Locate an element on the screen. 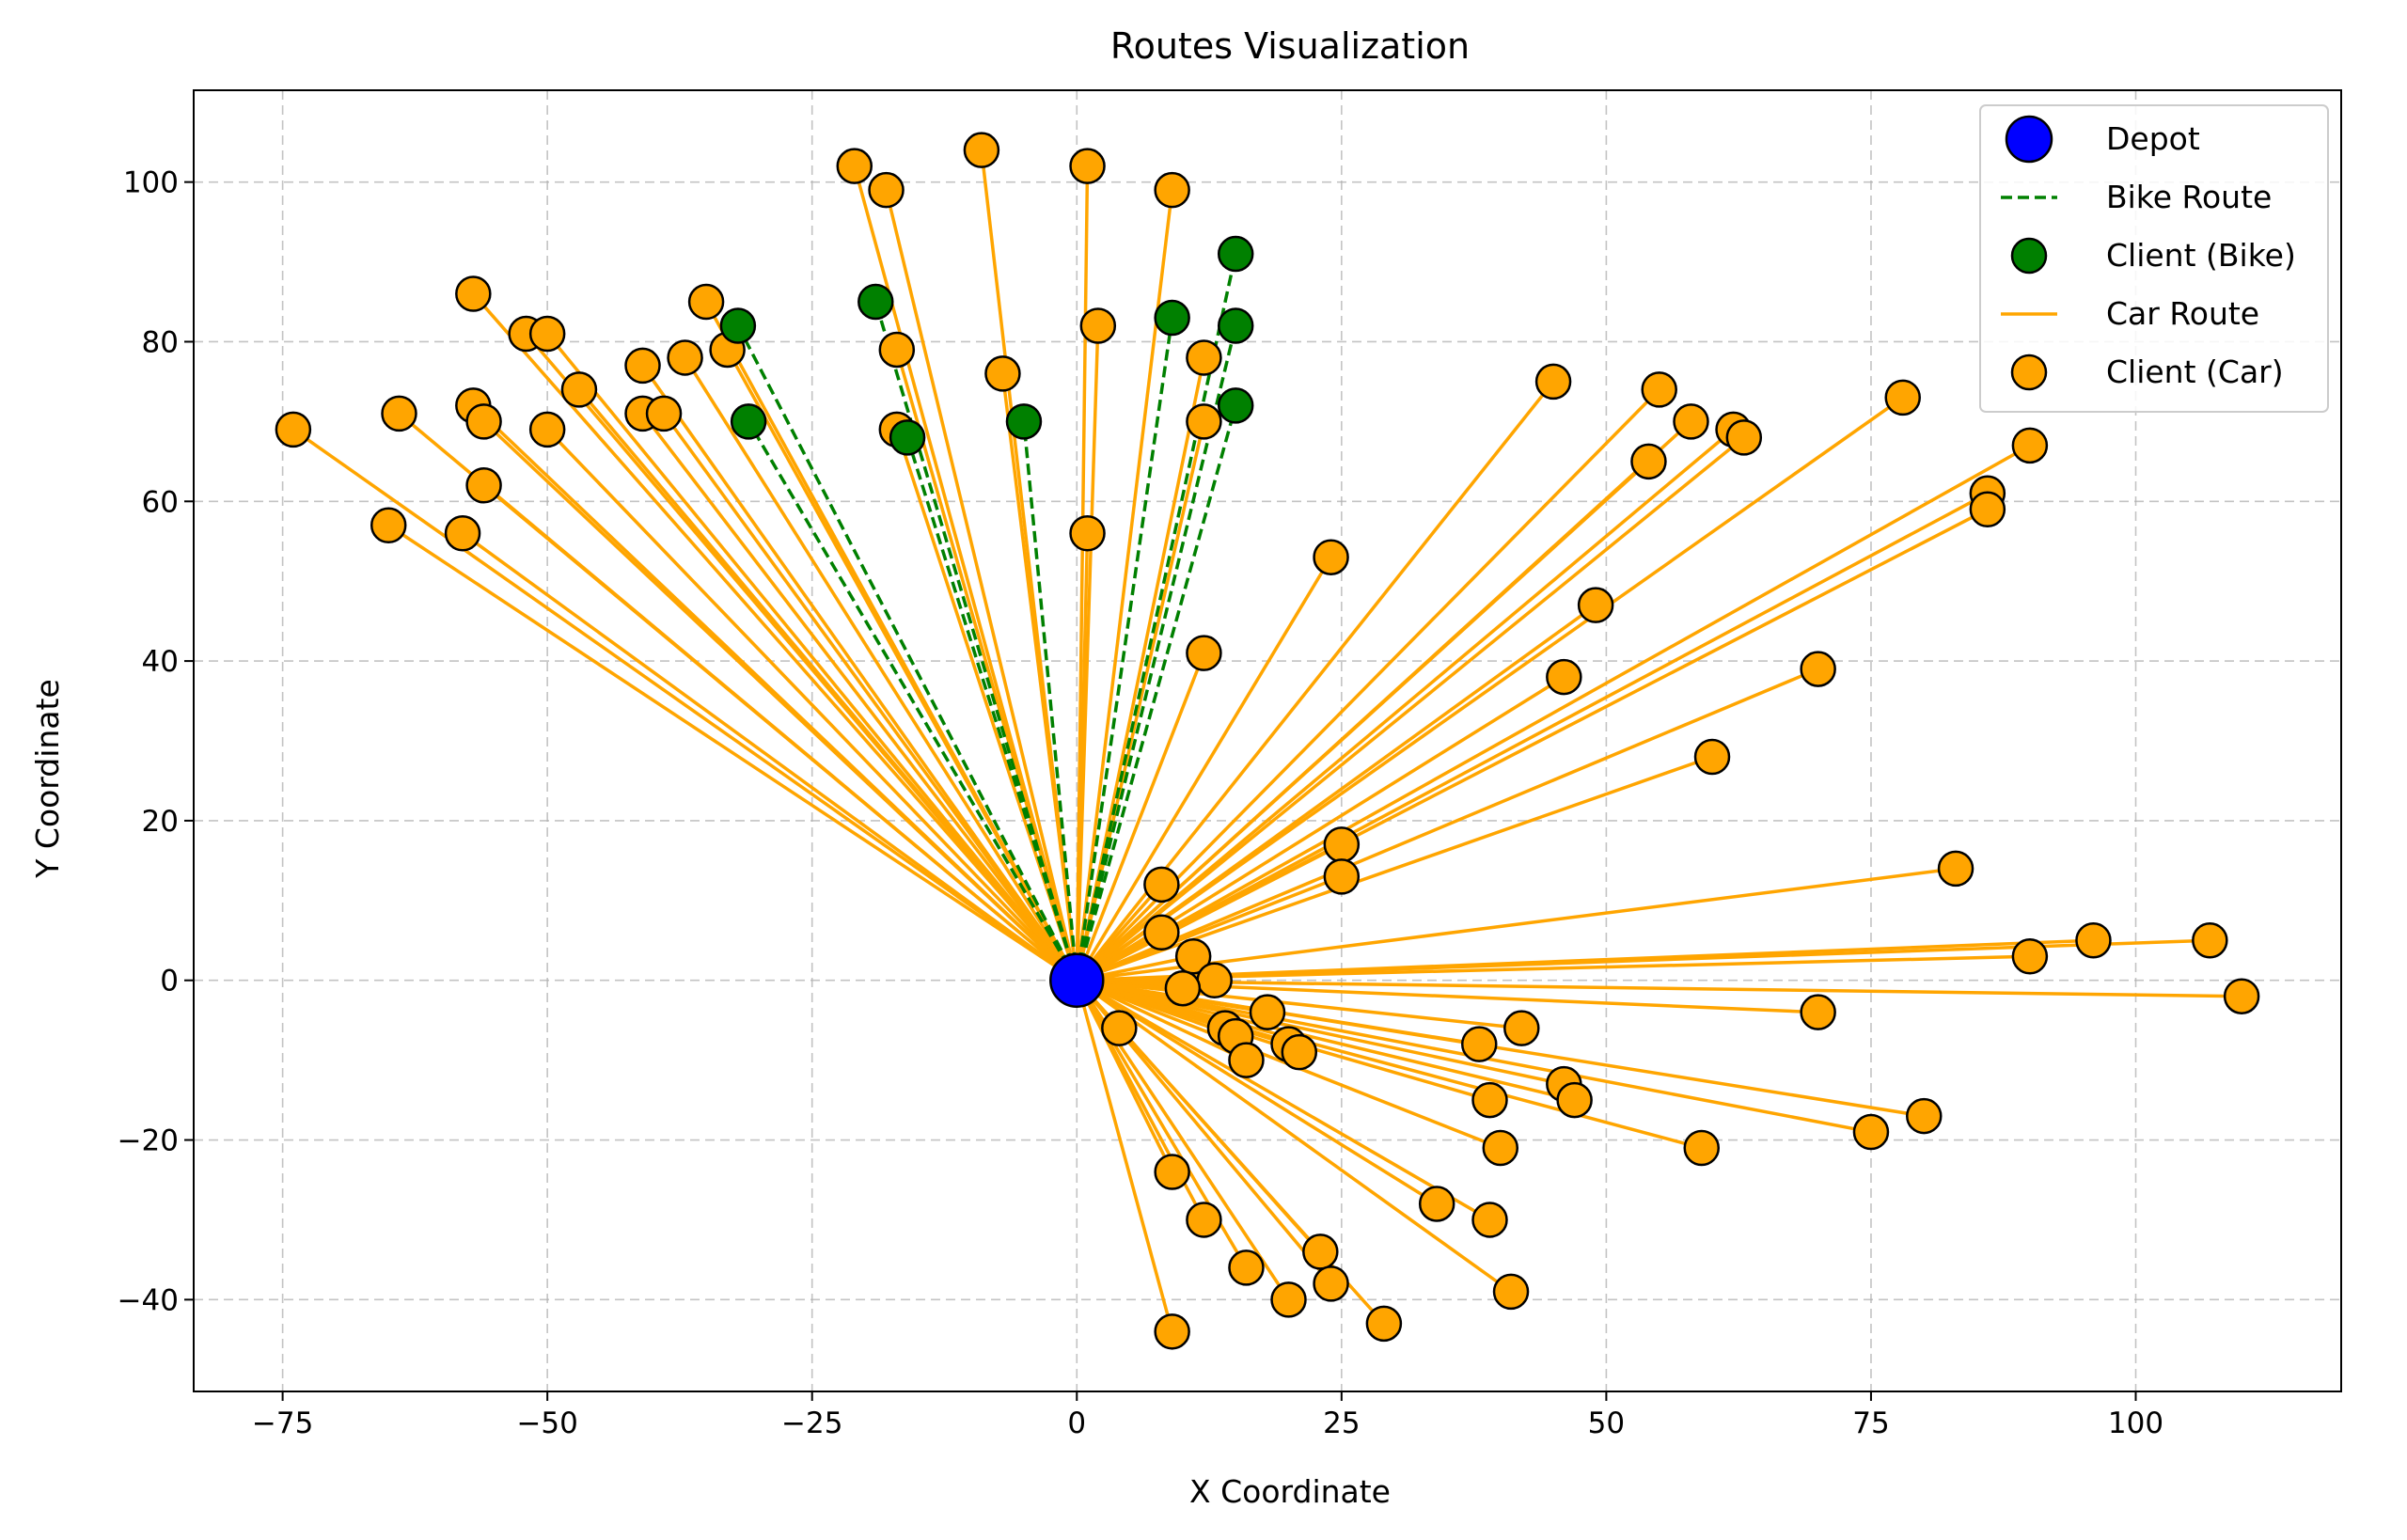 This screenshot has width=2407, height=1540. legend-bike-client-marker is located at coordinates (2029, 256).